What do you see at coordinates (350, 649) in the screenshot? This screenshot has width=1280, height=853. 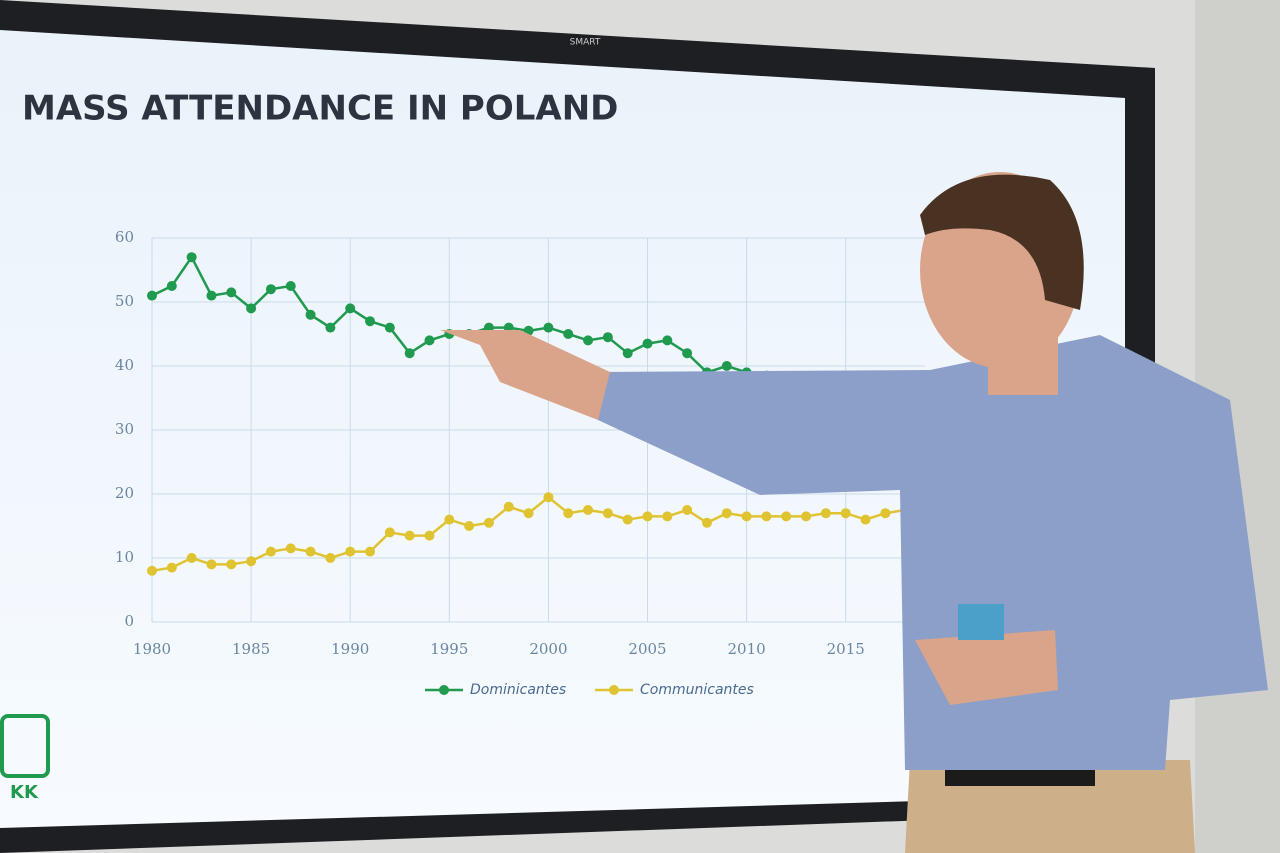 I see `x-tick-label: 1990` at bounding box center [350, 649].